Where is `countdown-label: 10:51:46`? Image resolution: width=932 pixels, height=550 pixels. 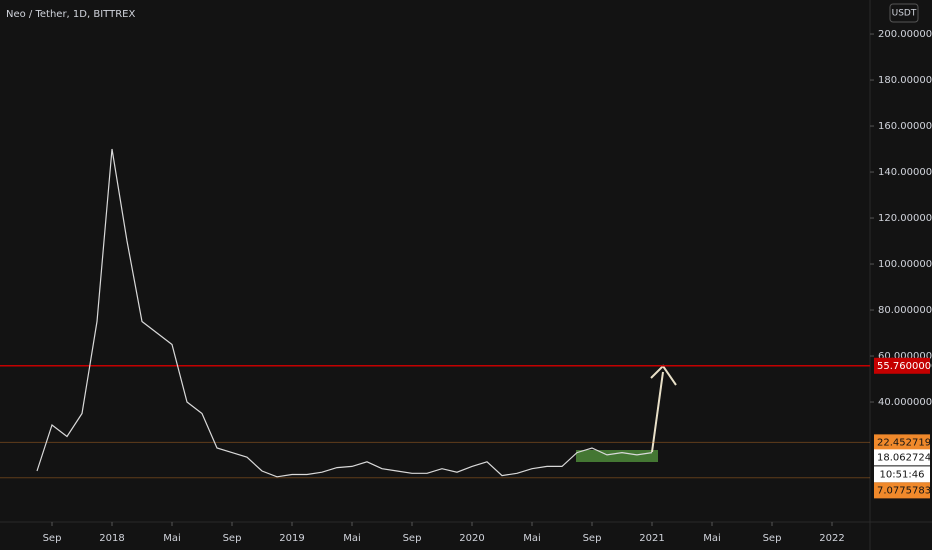
countdown-label: 10:51:46 is located at coordinates (902, 474).